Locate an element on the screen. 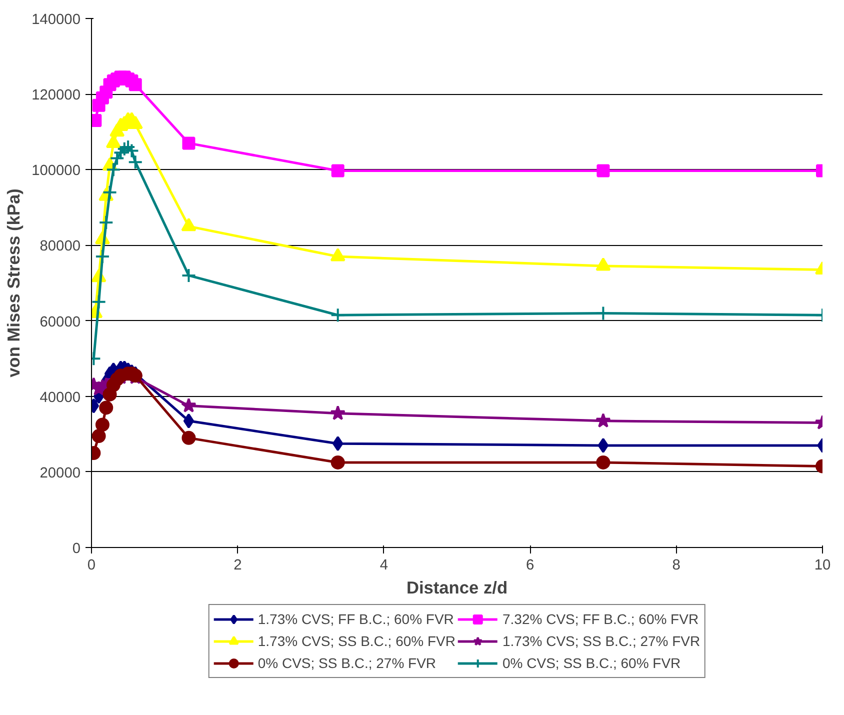 The image size is (844, 715). y-tick-label: 100000 is located at coordinates (56, 171).